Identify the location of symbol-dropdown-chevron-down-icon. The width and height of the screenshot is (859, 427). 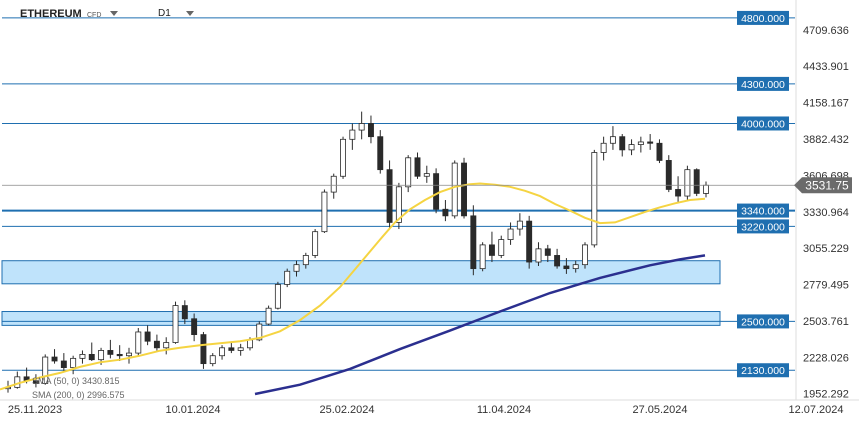
(114, 13).